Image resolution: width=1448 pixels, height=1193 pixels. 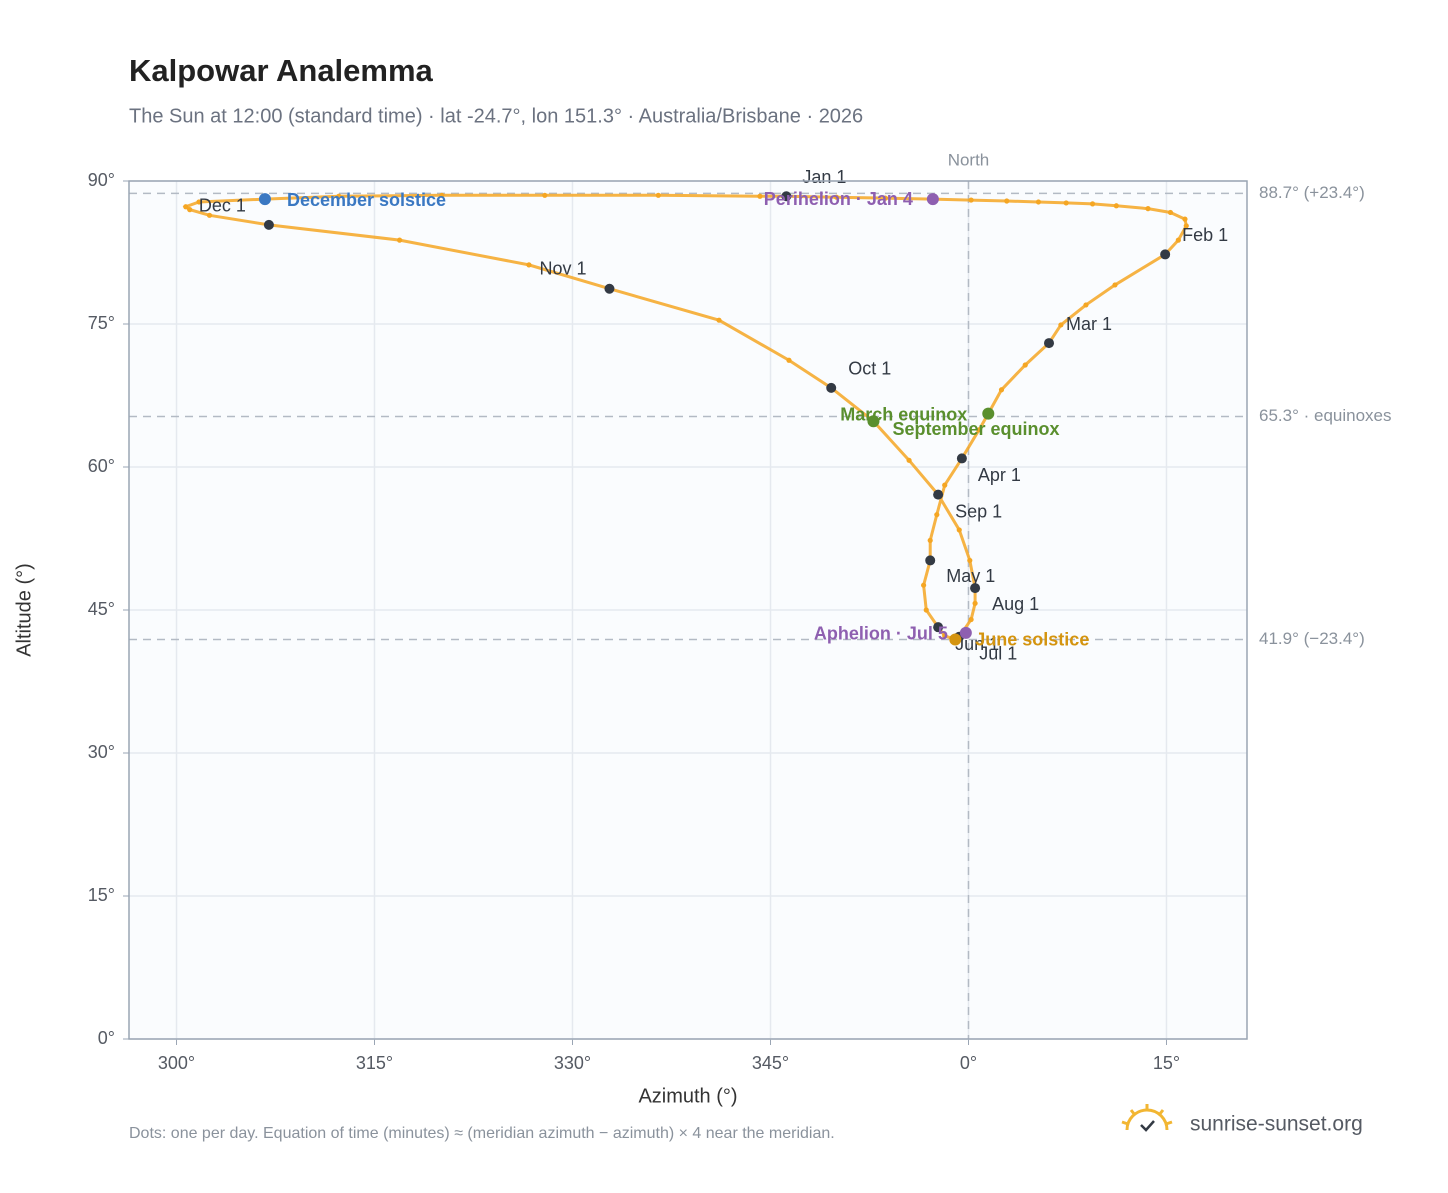 I want to click on y-tick-label: 0°, so click(x=106, y=1038).